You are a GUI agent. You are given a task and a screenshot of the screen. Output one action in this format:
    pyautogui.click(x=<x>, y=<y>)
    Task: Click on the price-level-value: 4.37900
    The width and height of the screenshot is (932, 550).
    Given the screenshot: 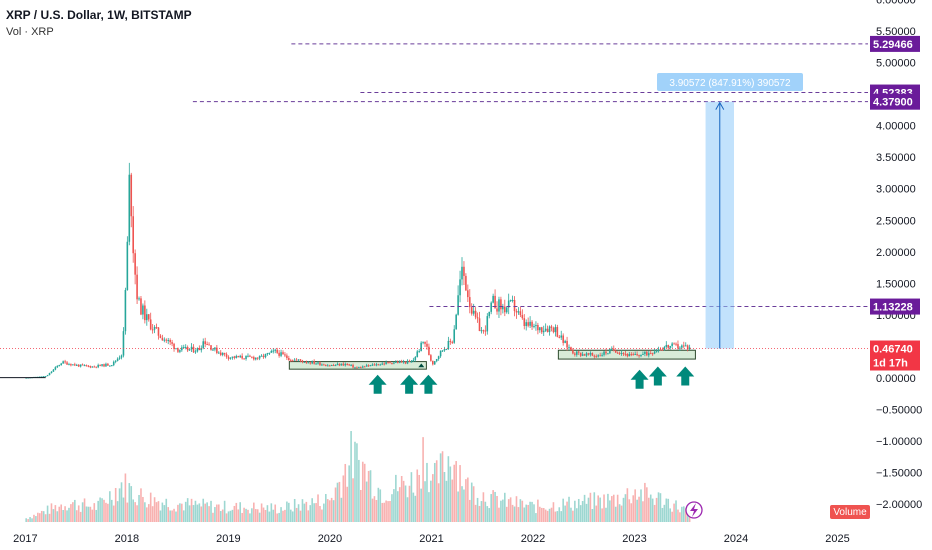 What is the action you would take?
    pyautogui.click(x=893, y=103)
    